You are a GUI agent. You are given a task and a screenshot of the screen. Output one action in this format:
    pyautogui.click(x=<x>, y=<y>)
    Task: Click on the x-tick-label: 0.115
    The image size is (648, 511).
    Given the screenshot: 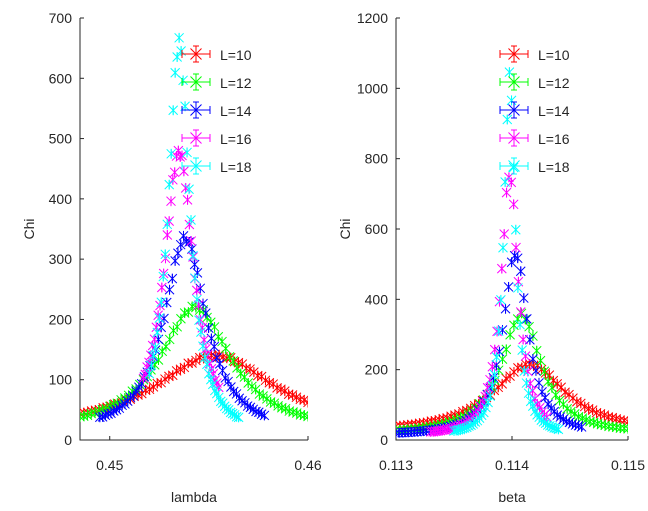 What is the action you would take?
    pyautogui.click(x=628, y=465)
    